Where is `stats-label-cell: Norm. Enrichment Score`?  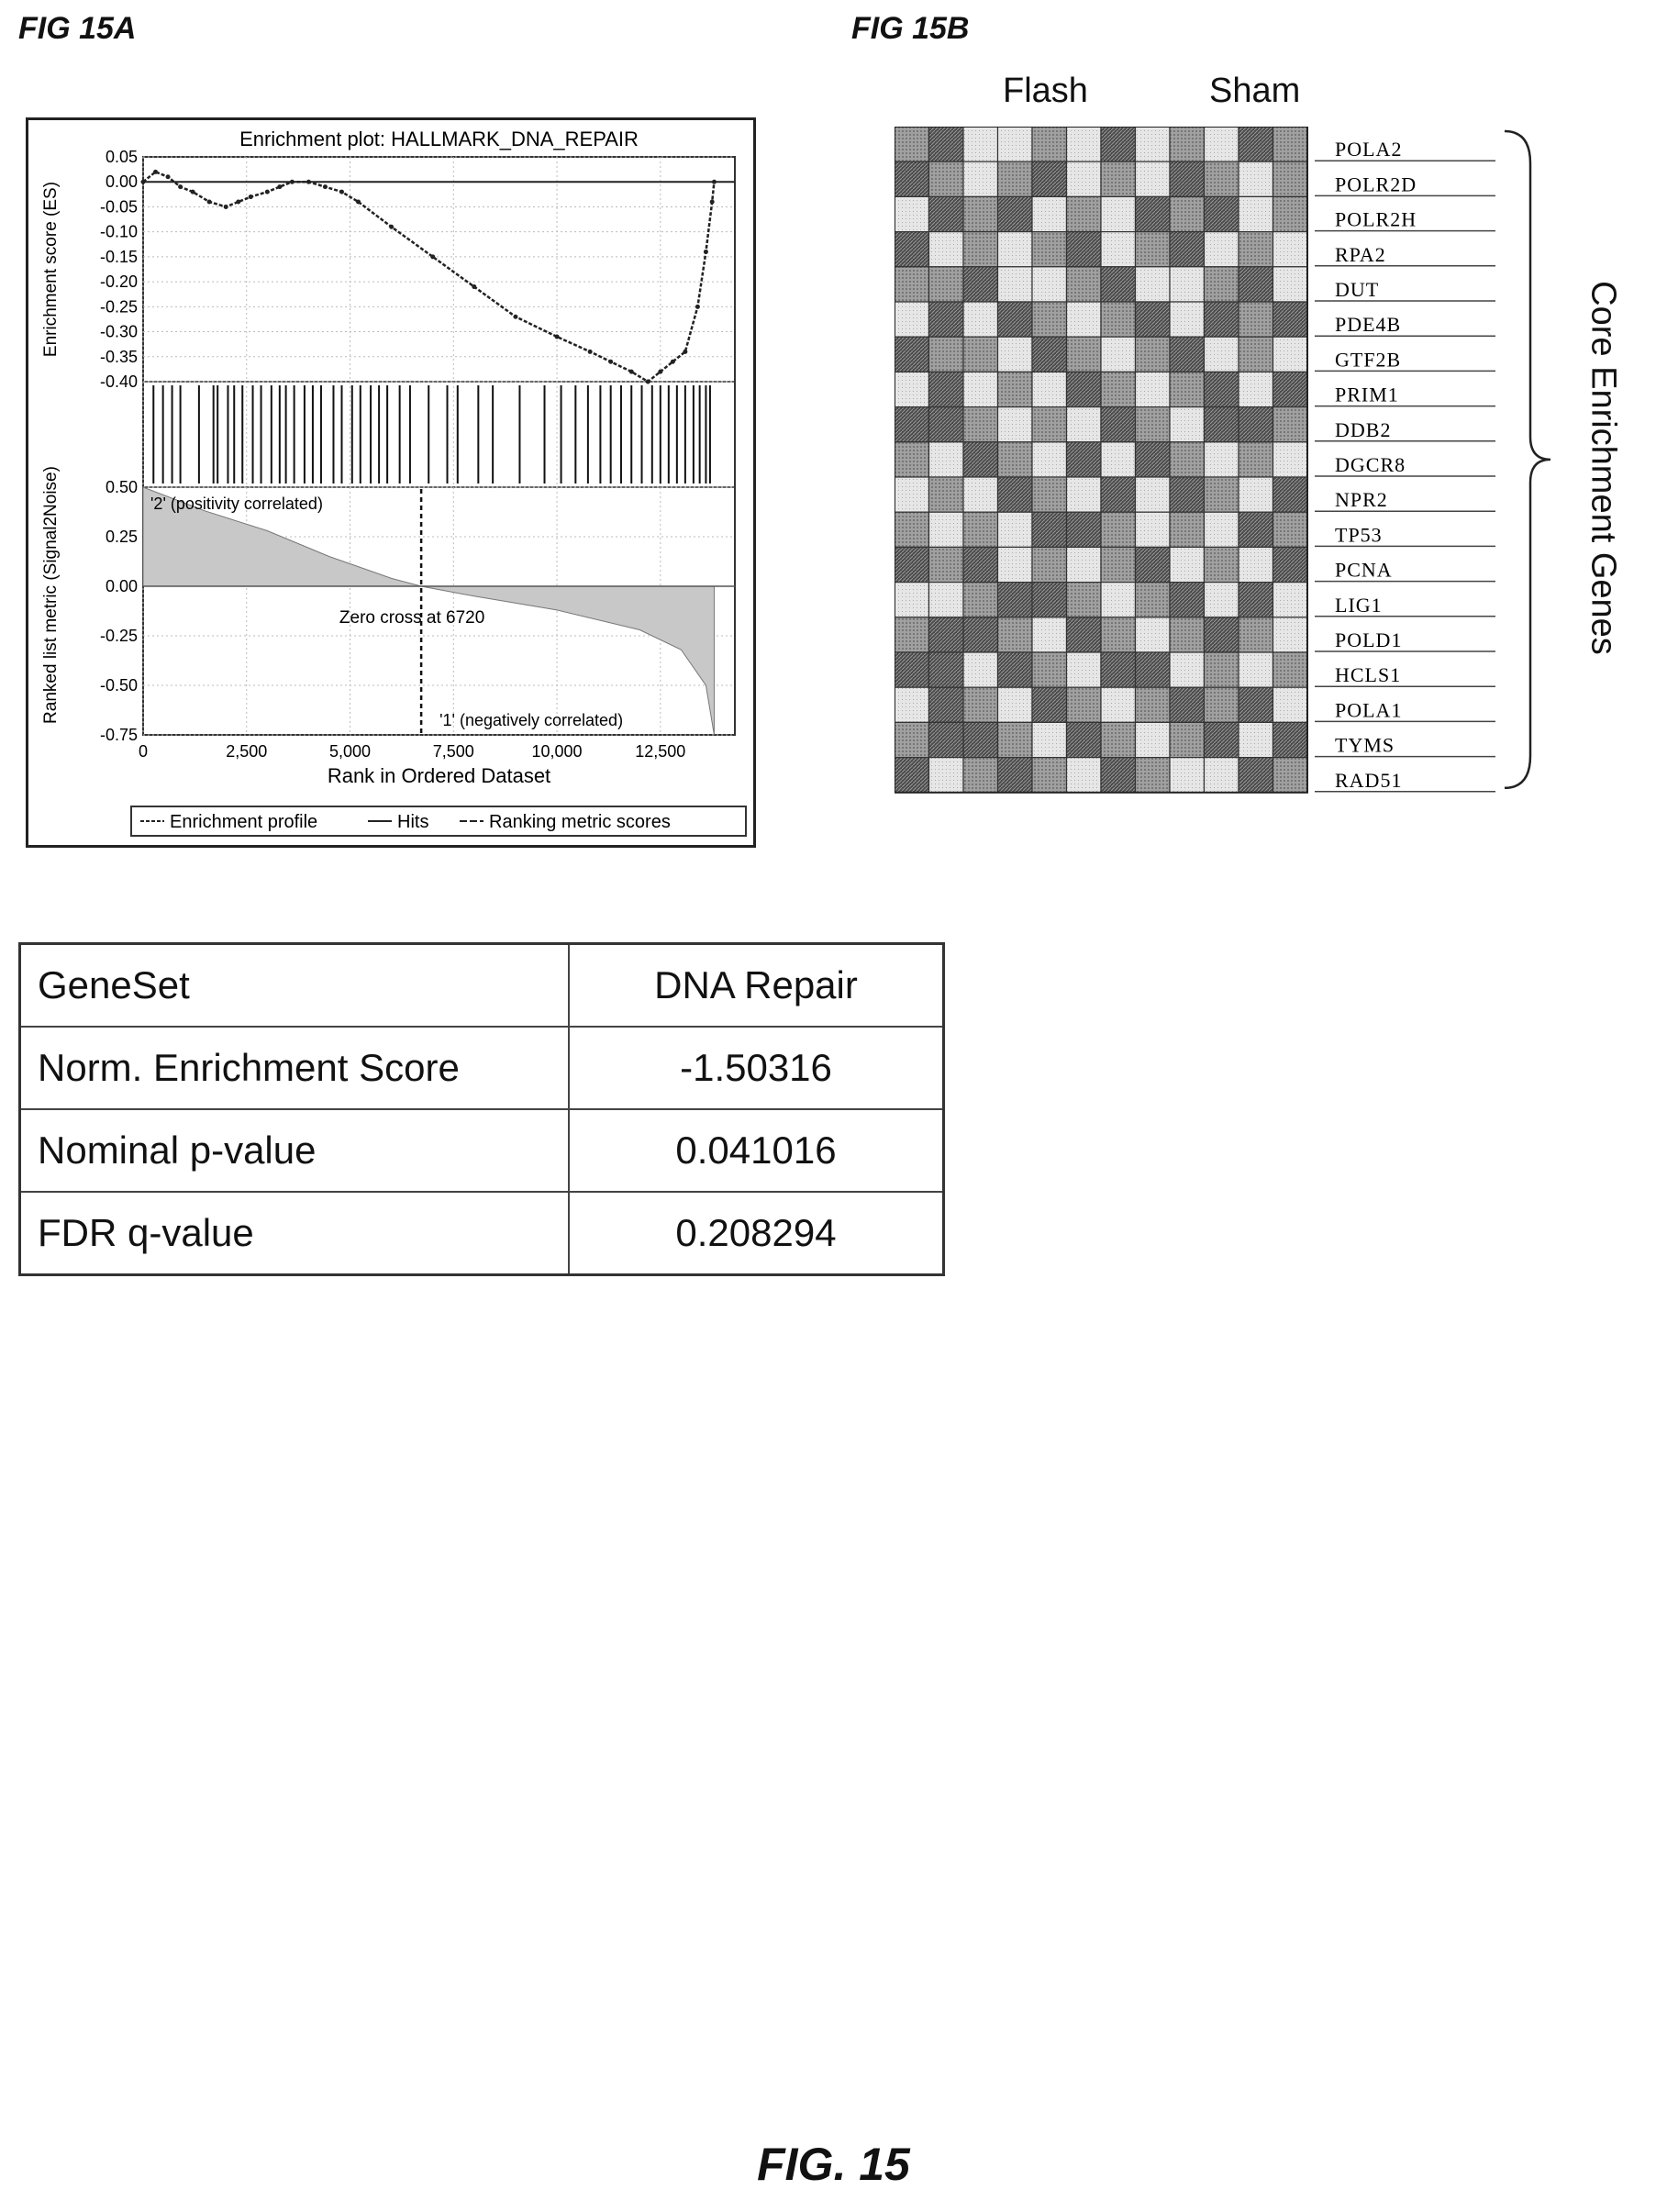
stats-label-cell: Norm. Enrichment Score is located at coordinates (294, 1068).